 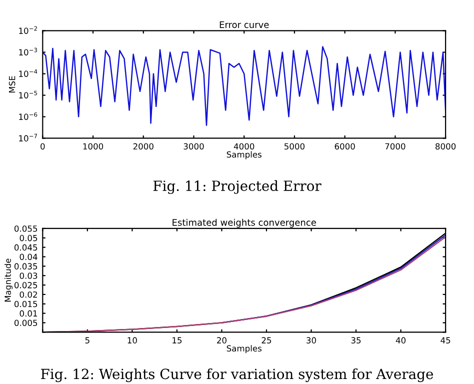 I want to click on x-tick-label: 7000, so click(x=395, y=146).